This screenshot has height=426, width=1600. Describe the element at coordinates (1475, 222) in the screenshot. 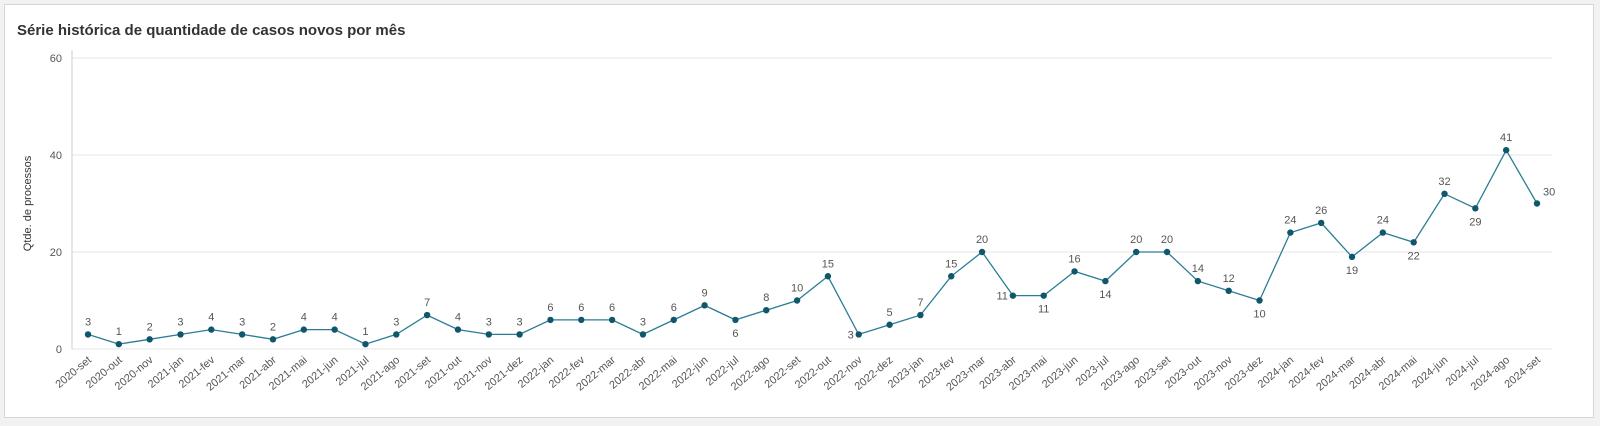

I see `data-label: 29` at that location.